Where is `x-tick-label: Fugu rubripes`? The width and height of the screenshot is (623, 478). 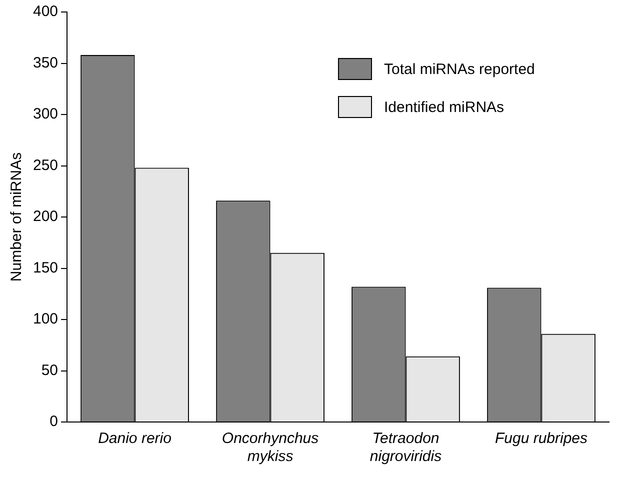 x-tick-label: Fugu rubripes is located at coordinates (541, 439).